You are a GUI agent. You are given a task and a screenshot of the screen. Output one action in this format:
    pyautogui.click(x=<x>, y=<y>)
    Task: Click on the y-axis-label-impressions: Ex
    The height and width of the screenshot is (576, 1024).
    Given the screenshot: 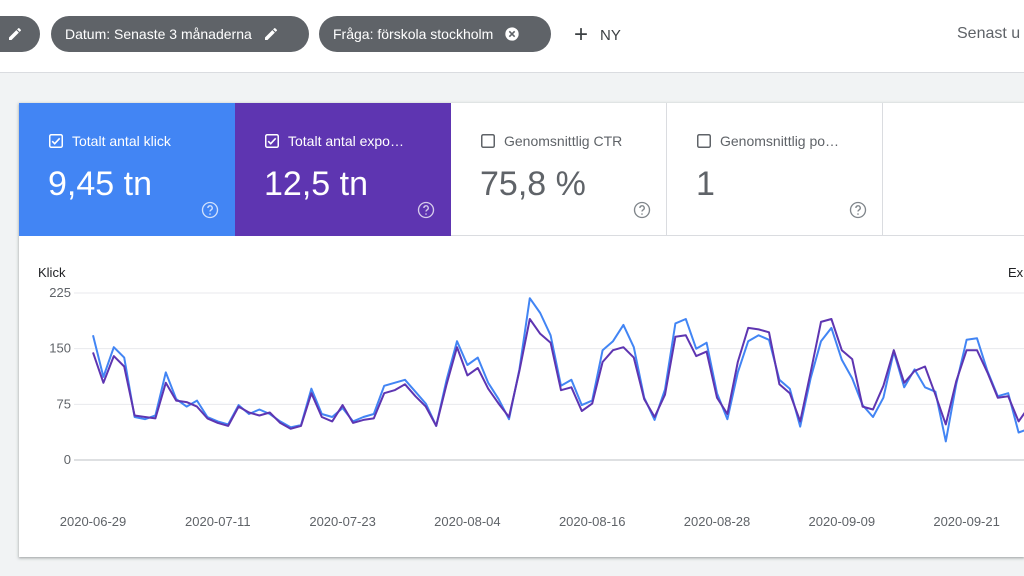 What is the action you would take?
    pyautogui.click(x=1016, y=272)
    